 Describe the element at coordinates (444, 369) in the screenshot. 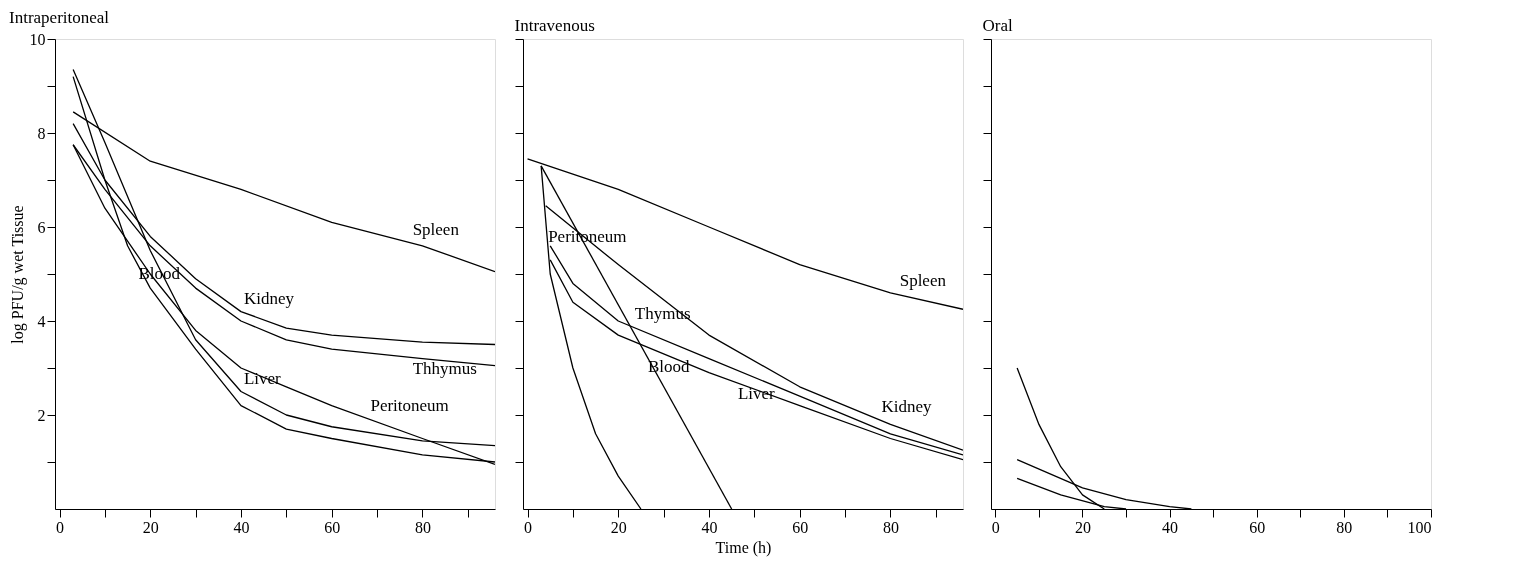

I see `legend-label: Thhymus` at that location.